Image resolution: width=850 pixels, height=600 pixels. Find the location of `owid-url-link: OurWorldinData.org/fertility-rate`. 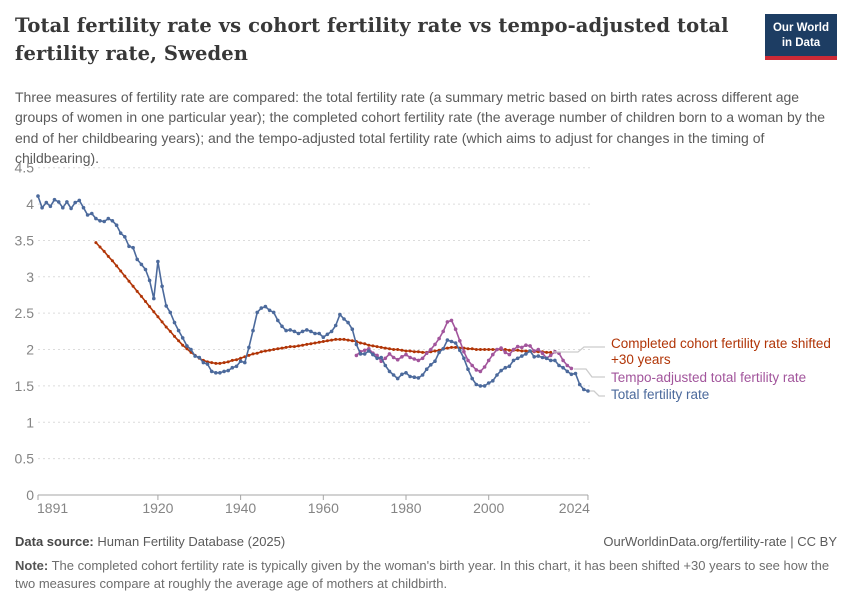

owid-url-link: OurWorldinData.org/fertility-rate is located at coordinates (695, 541).